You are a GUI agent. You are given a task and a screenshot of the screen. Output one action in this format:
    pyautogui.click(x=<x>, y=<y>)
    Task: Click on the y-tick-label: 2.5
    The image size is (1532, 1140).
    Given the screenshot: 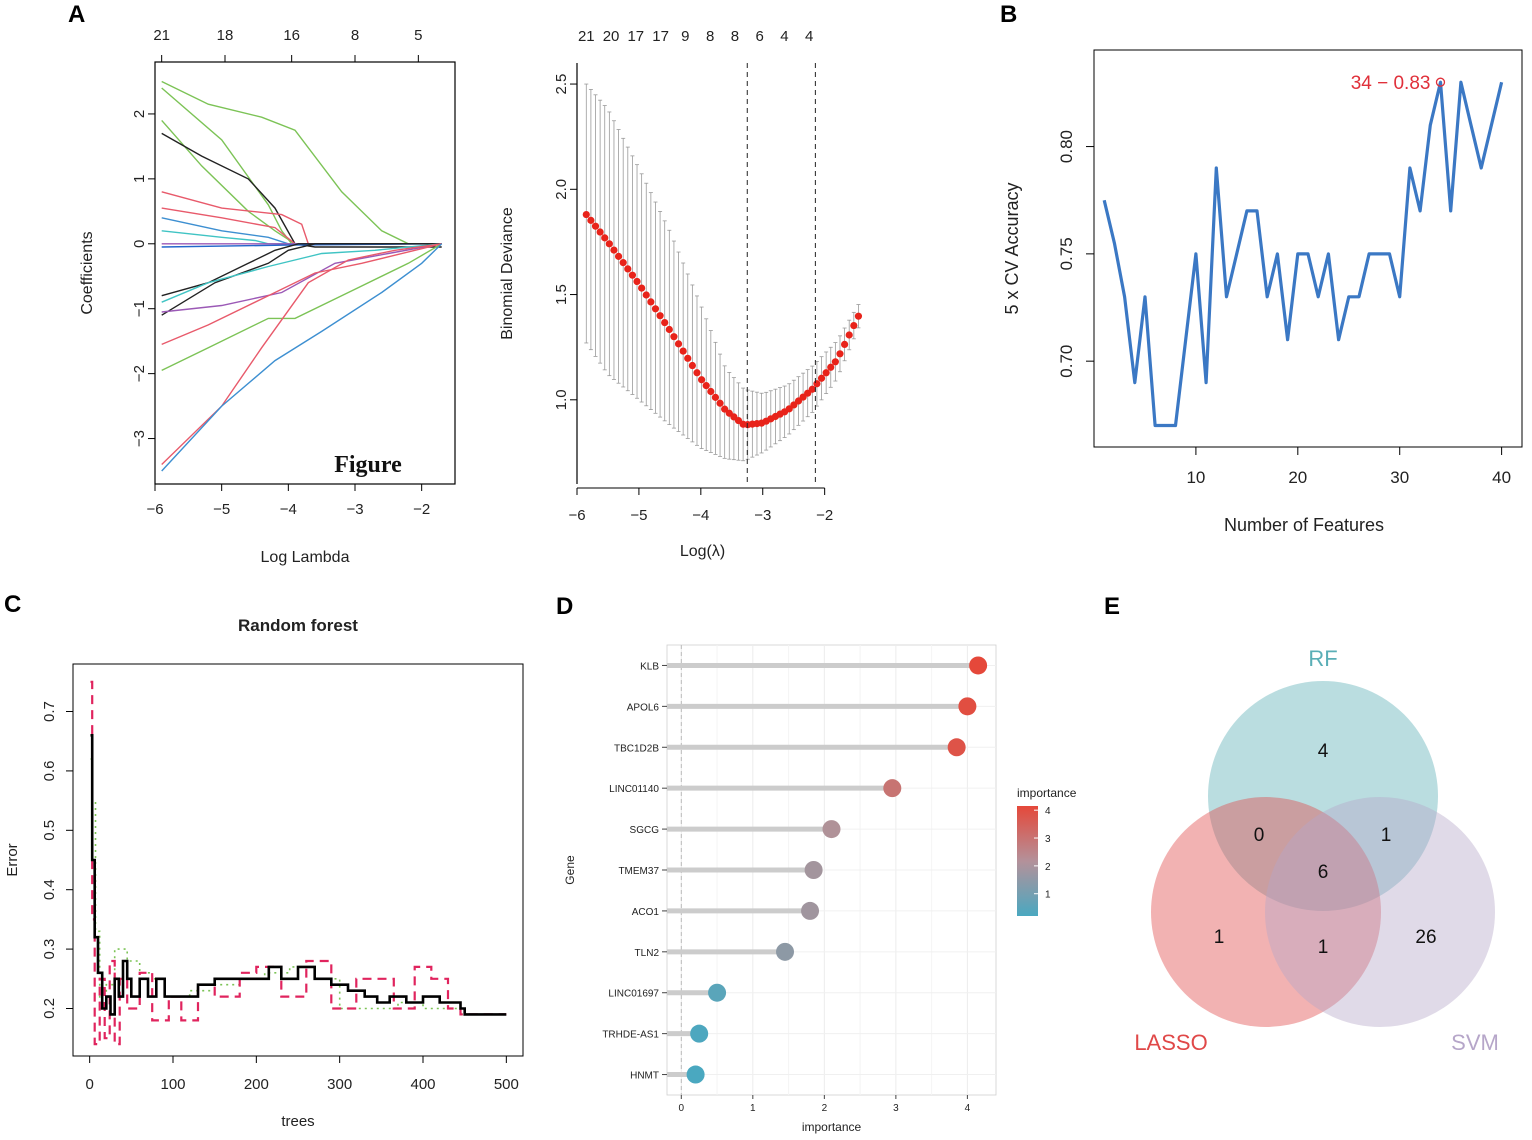 What is the action you would take?
    pyautogui.click(x=561, y=84)
    